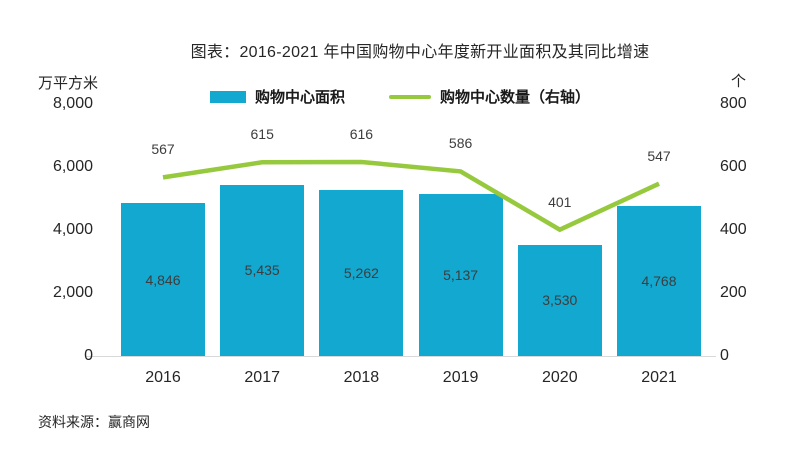 The image size is (800, 453). What do you see at coordinates (460, 377) in the screenshot?
I see `x-axis-label-2019: 2019` at bounding box center [460, 377].